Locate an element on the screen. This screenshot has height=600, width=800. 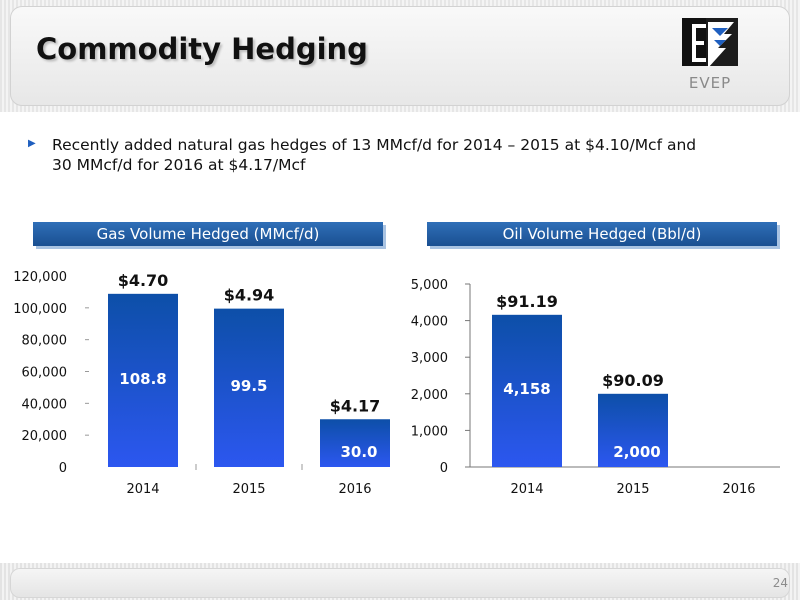
oil-bar-2014 is located at coordinates (527, 390).